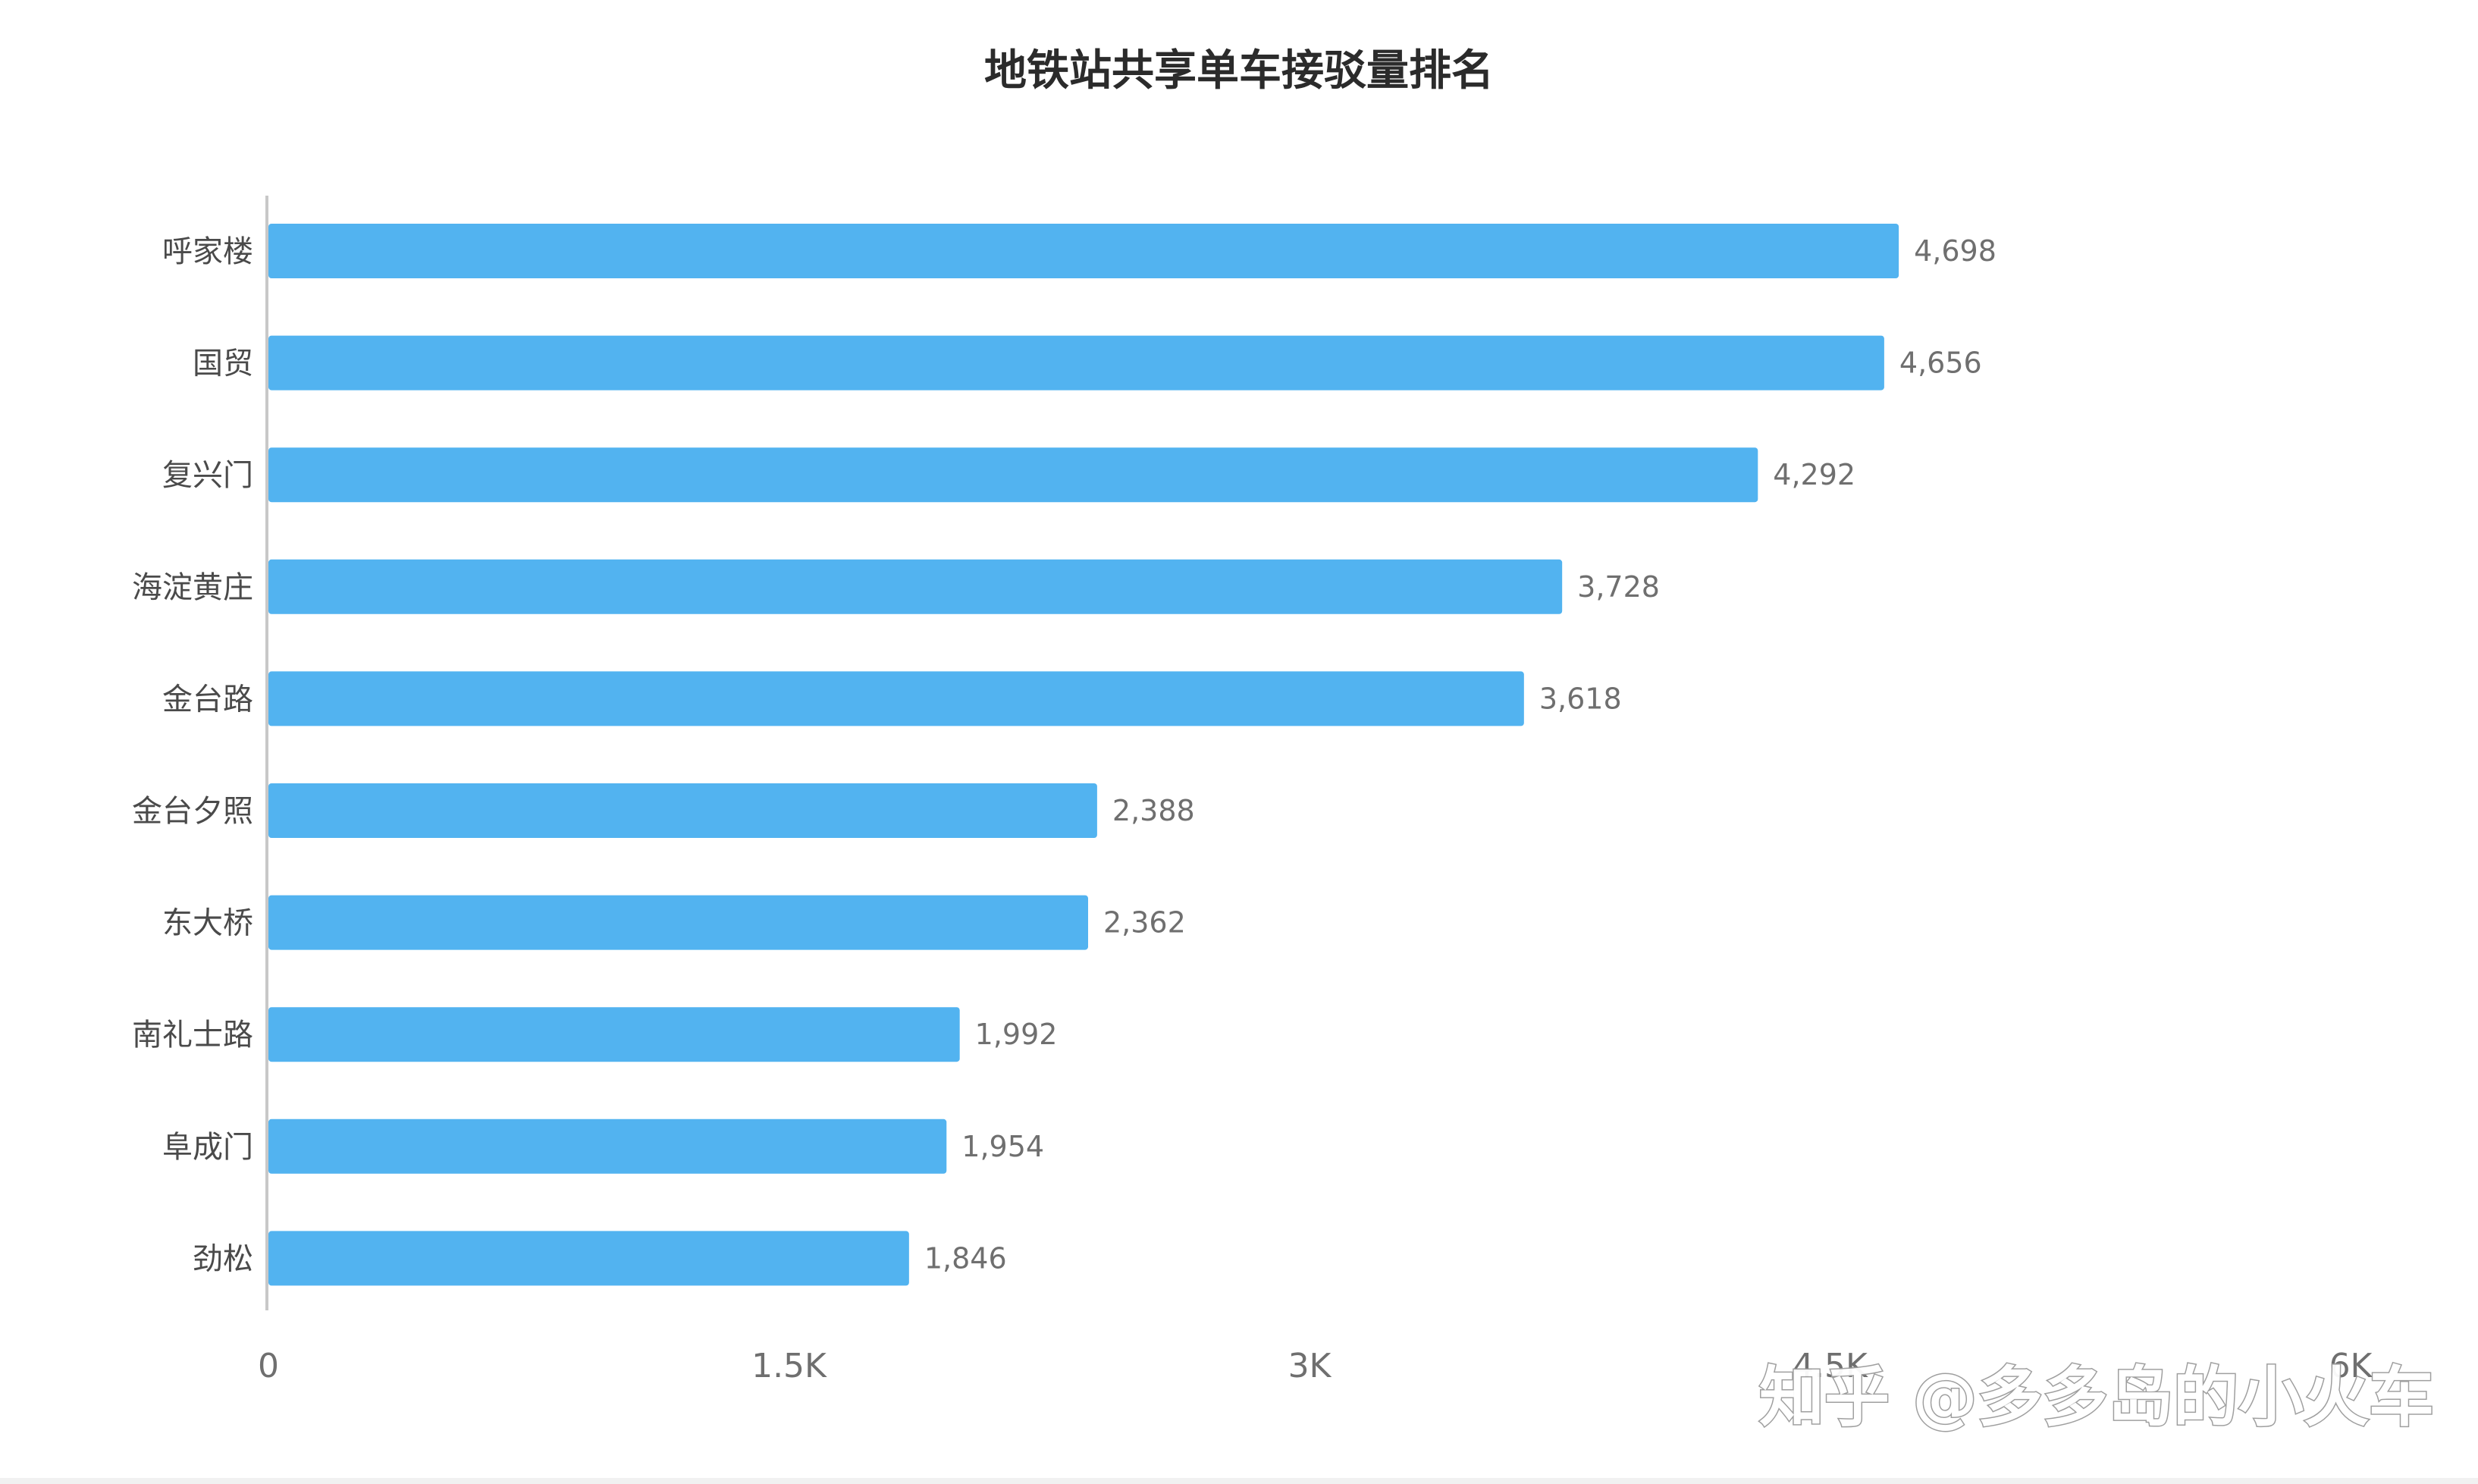 Image resolution: width=2478 pixels, height=1484 pixels. What do you see at coordinates (1239, 71) in the screenshot?
I see `chart-title: 地铁站共享单车接驳量排名` at bounding box center [1239, 71].